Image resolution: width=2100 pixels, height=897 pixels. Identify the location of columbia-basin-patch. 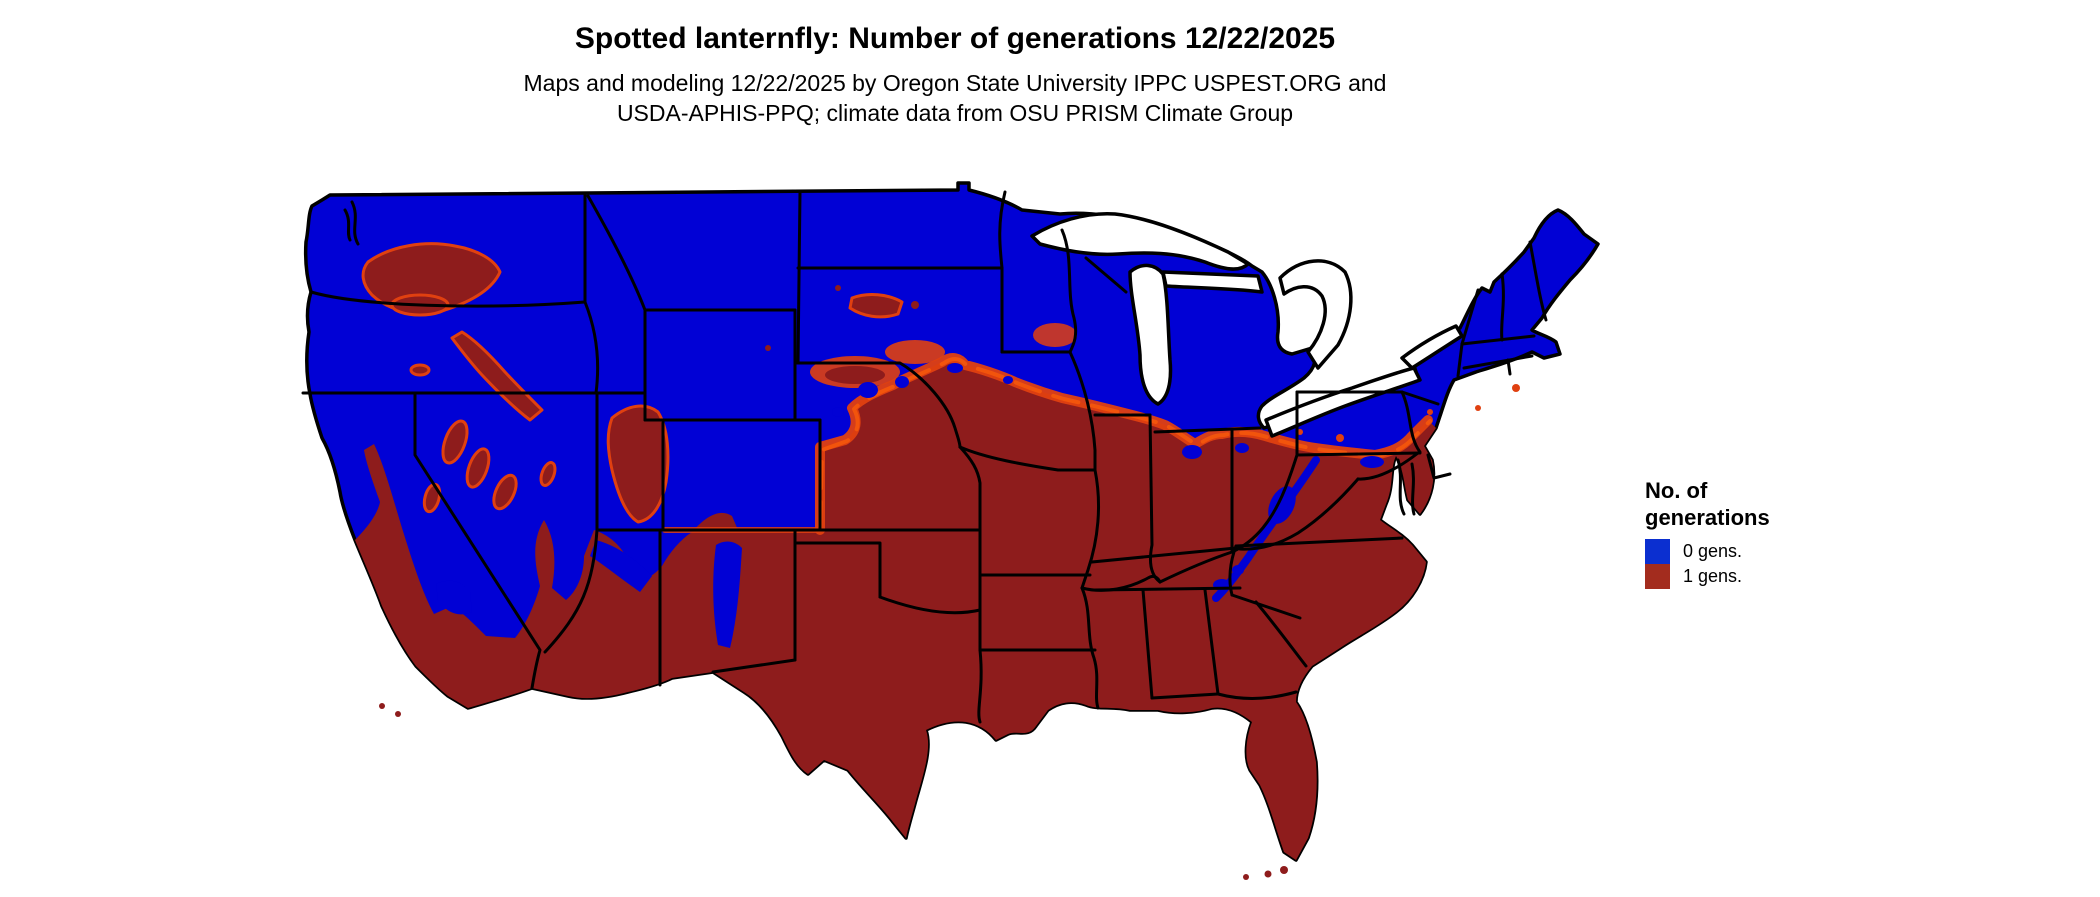
(431, 278).